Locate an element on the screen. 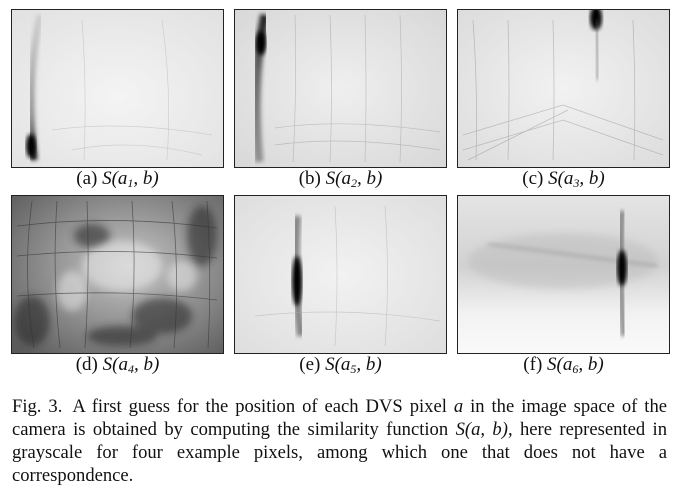  figure-number: Fig. 3. is located at coordinates (37, 406).